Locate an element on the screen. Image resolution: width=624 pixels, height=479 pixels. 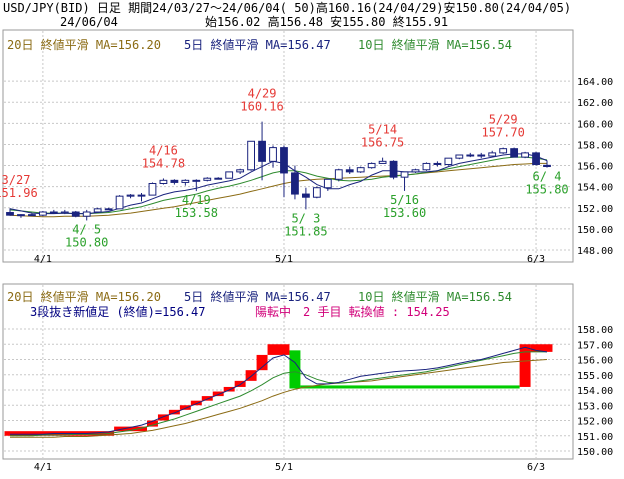
bottom-y-tick-label: 154.00 is located at coordinates (595, 391).